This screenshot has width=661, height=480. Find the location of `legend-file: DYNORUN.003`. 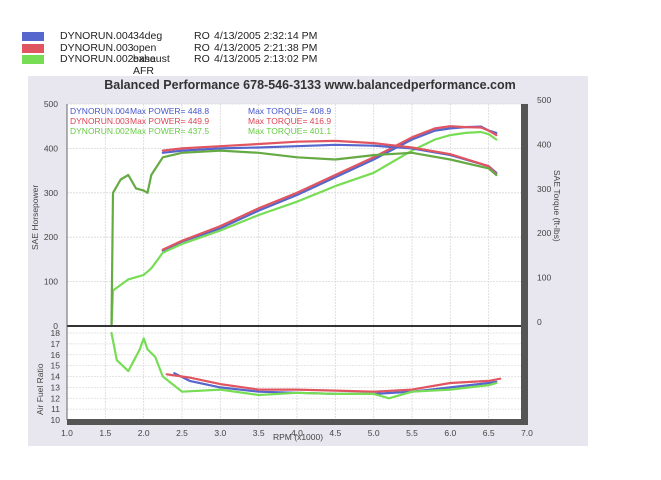

legend-file: DYNORUN.003 is located at coordinates (97, 47).